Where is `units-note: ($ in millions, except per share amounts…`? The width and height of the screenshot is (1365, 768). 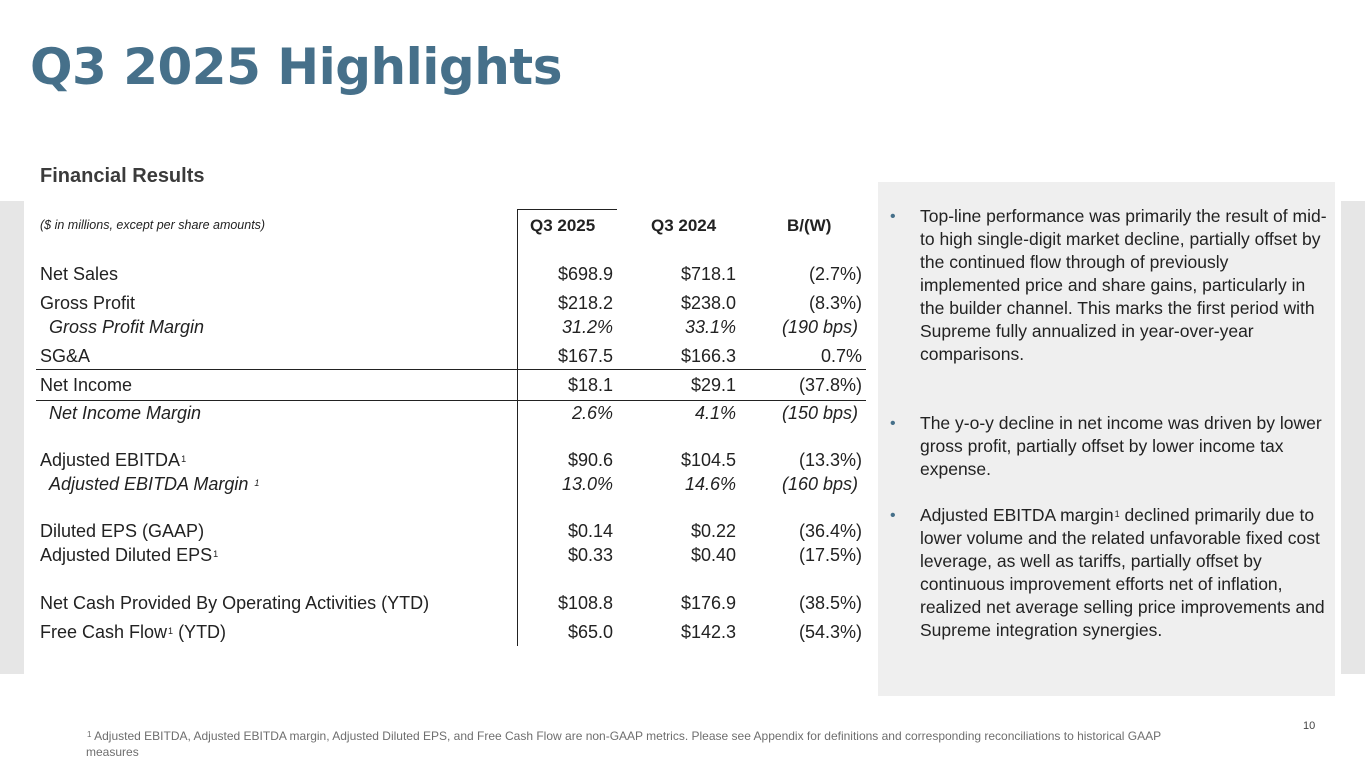
units-note: ($ in millions, except per share amounts… is located at coordinates (153, 225).